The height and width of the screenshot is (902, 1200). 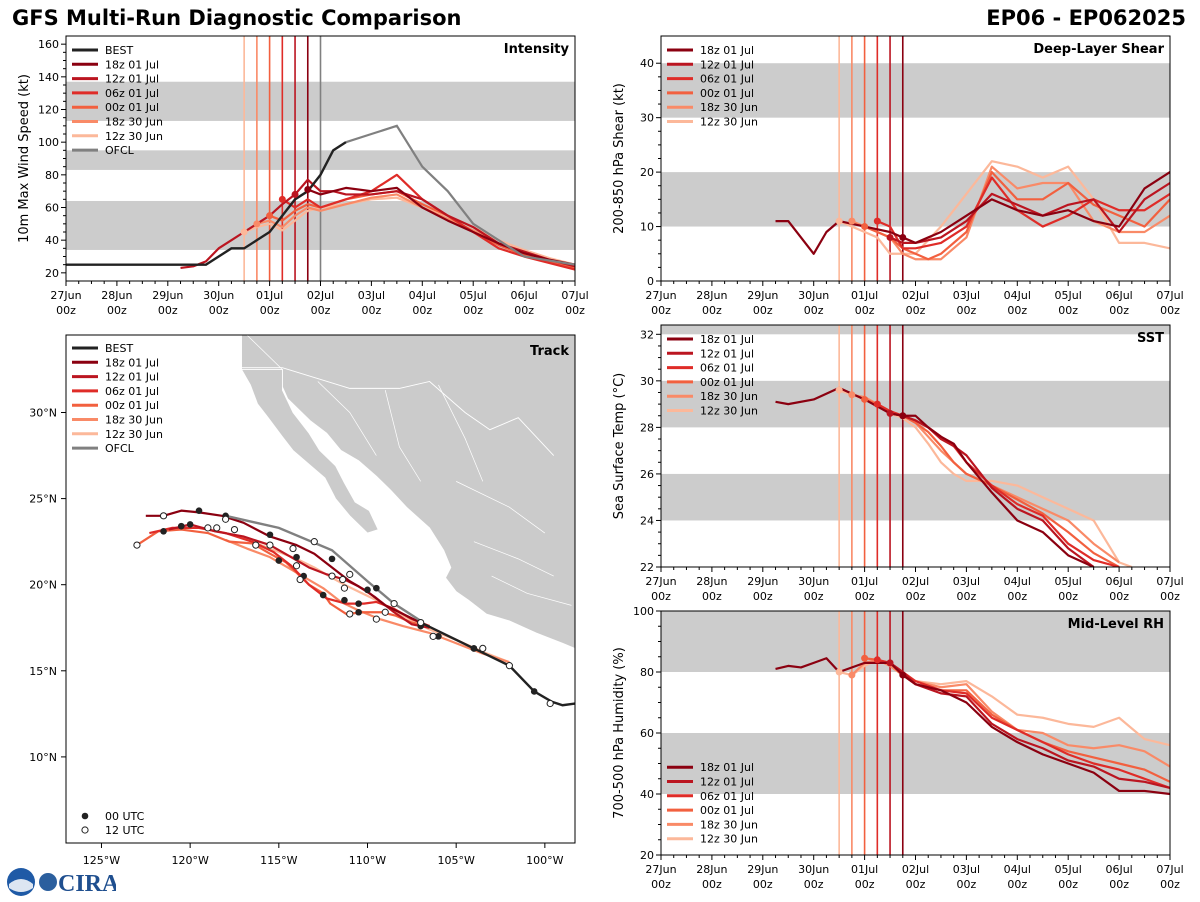 I want to click on x-tick-label: 125°W, so click(x=101, y=860).